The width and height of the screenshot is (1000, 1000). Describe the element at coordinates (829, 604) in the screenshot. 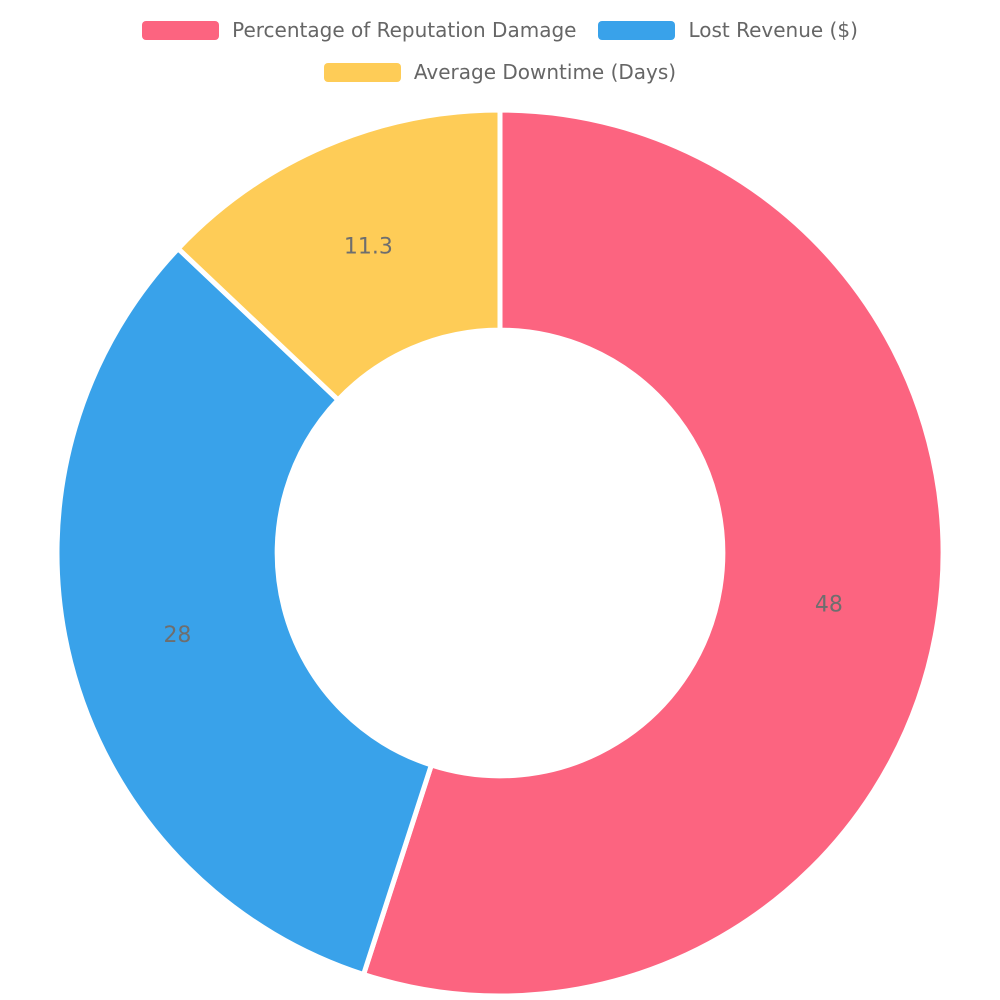

I see `slice-value-label: 48` at that location.